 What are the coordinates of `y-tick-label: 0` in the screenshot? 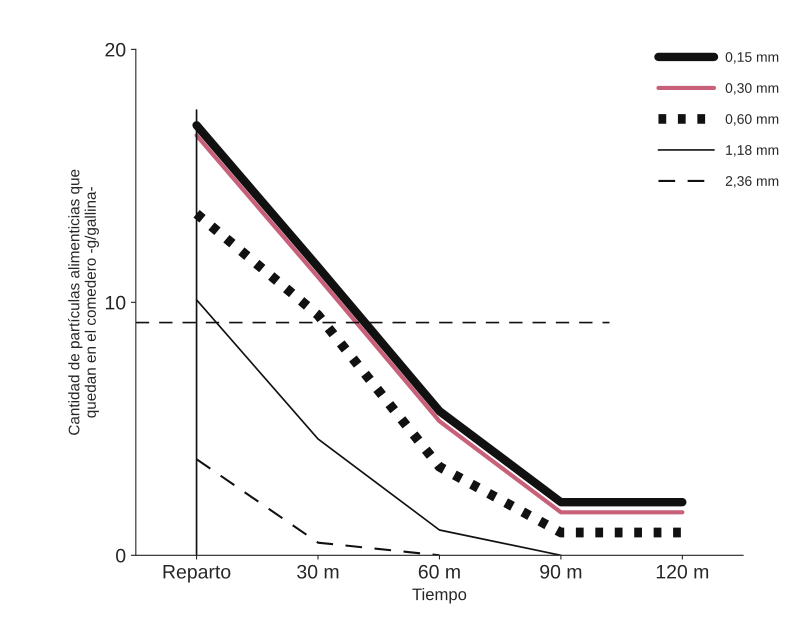 It's located at (121, 555).